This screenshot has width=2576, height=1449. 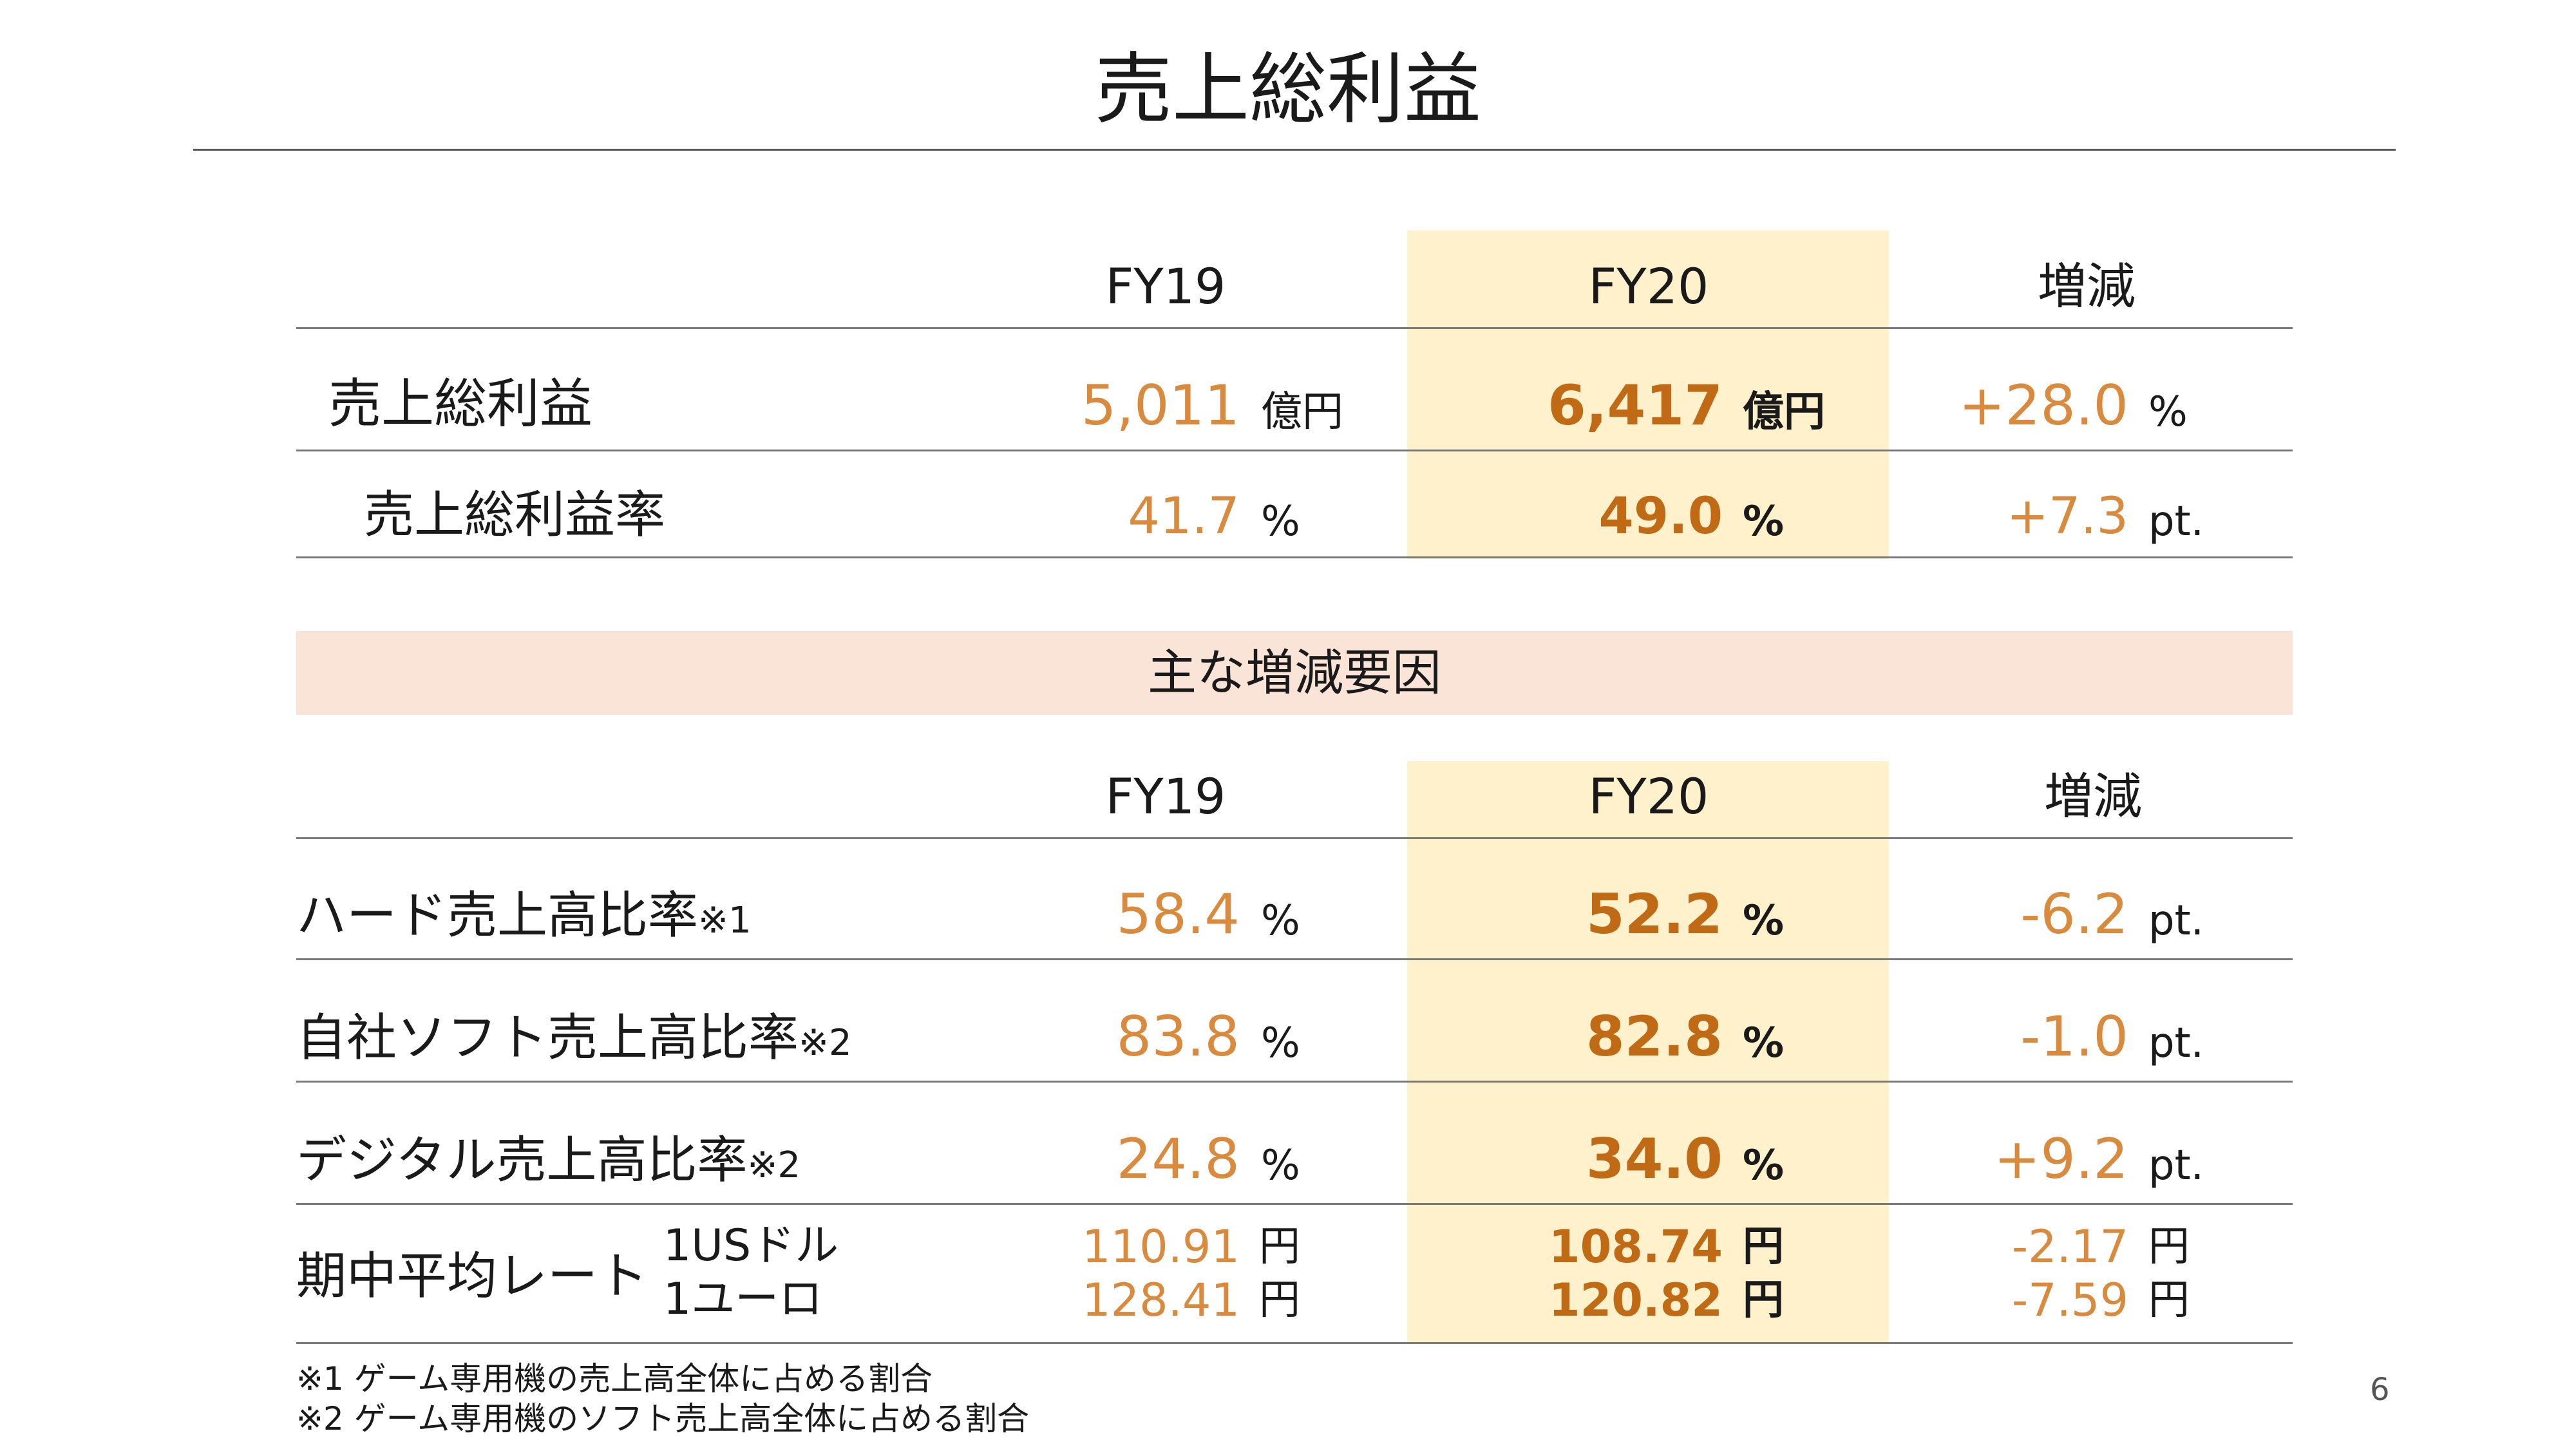 I want to click on usd-rate-fy19: 110.91, so click(x=1161, y=1246).